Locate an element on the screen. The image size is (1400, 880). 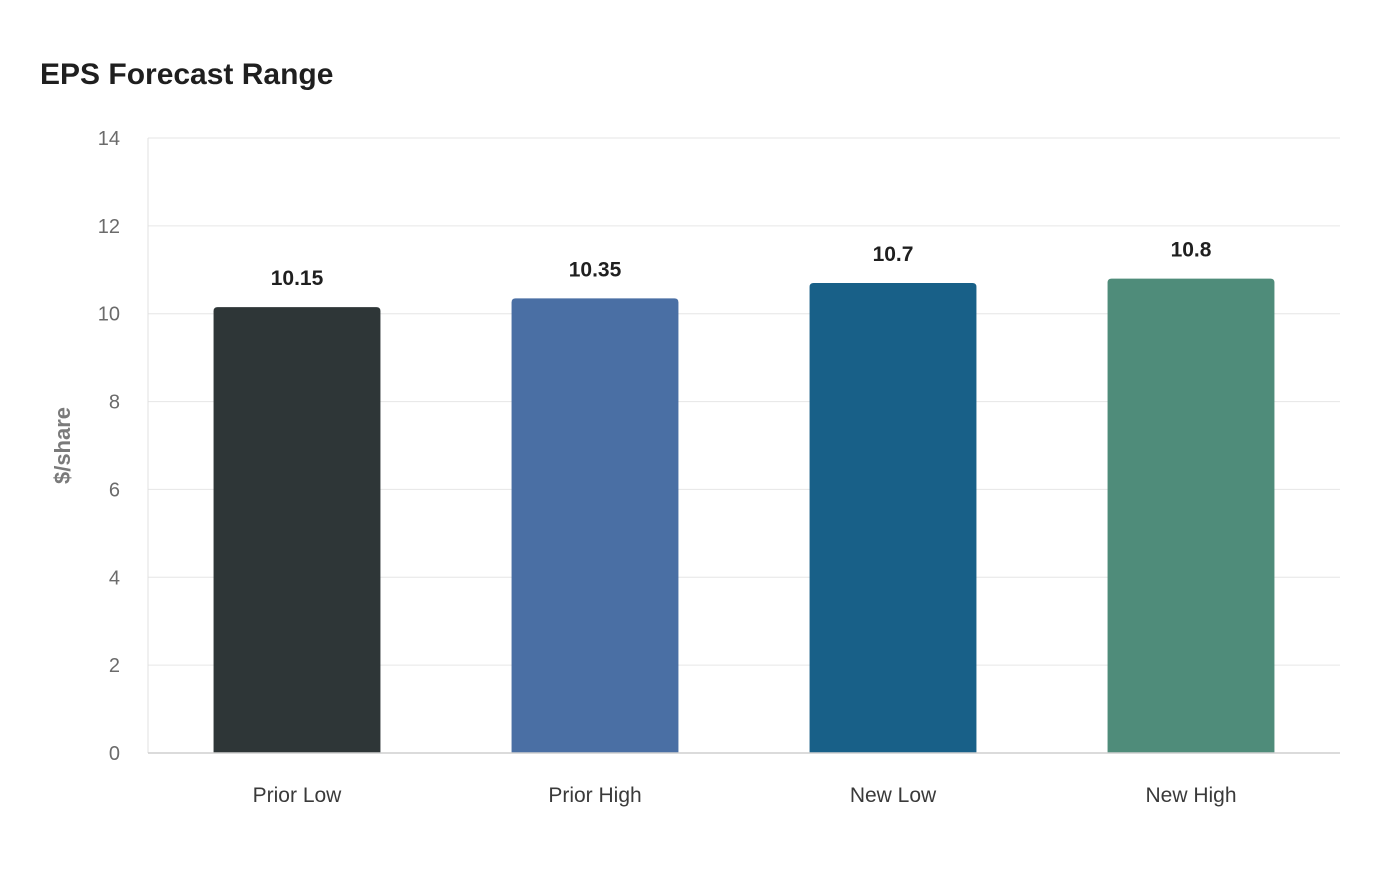
y-tick-label: 0 is located at coordinates (114, 754).